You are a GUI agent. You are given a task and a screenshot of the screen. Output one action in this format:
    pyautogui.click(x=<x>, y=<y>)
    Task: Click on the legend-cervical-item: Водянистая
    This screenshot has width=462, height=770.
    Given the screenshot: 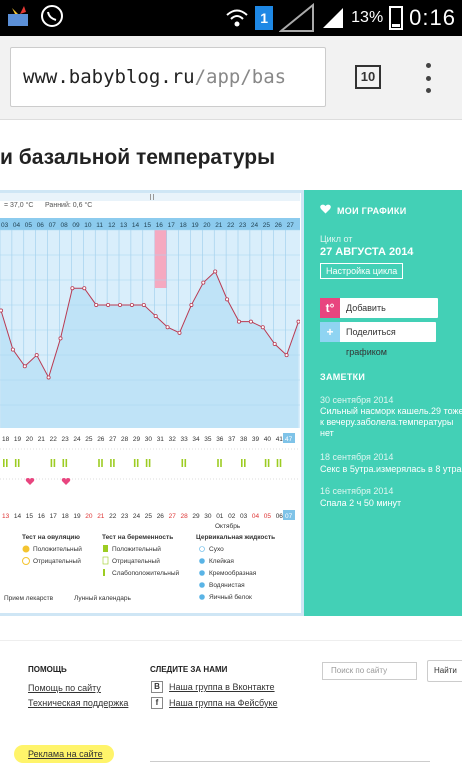 What is the action you would take?
    pyautogui.click(x=227, y=585)
    